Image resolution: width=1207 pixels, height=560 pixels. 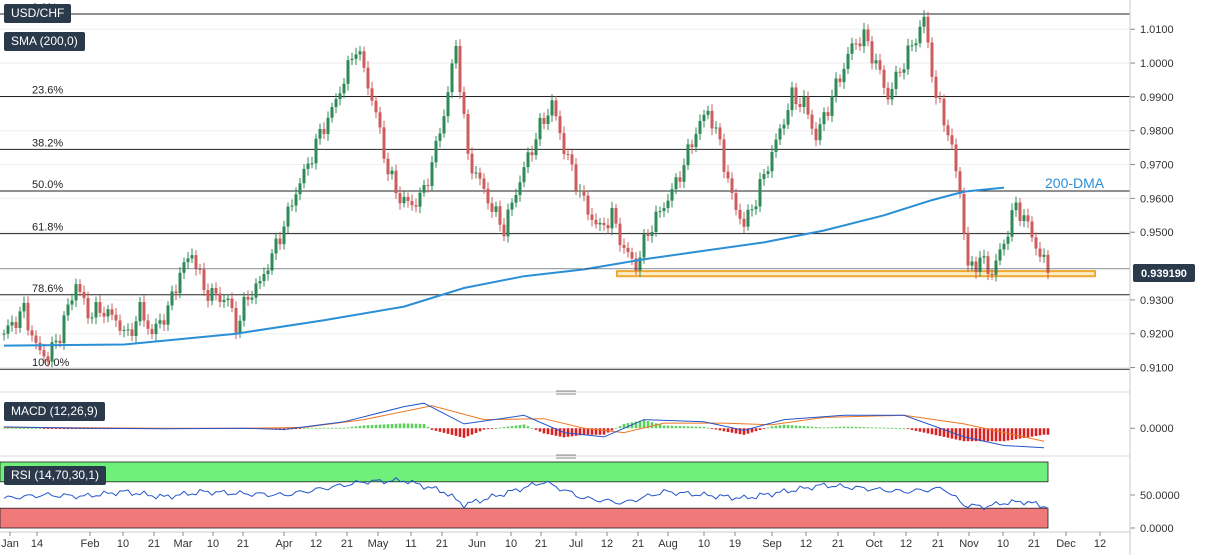 I want to click on fib-level-label: 50.0%, so click(x=47, y=185).